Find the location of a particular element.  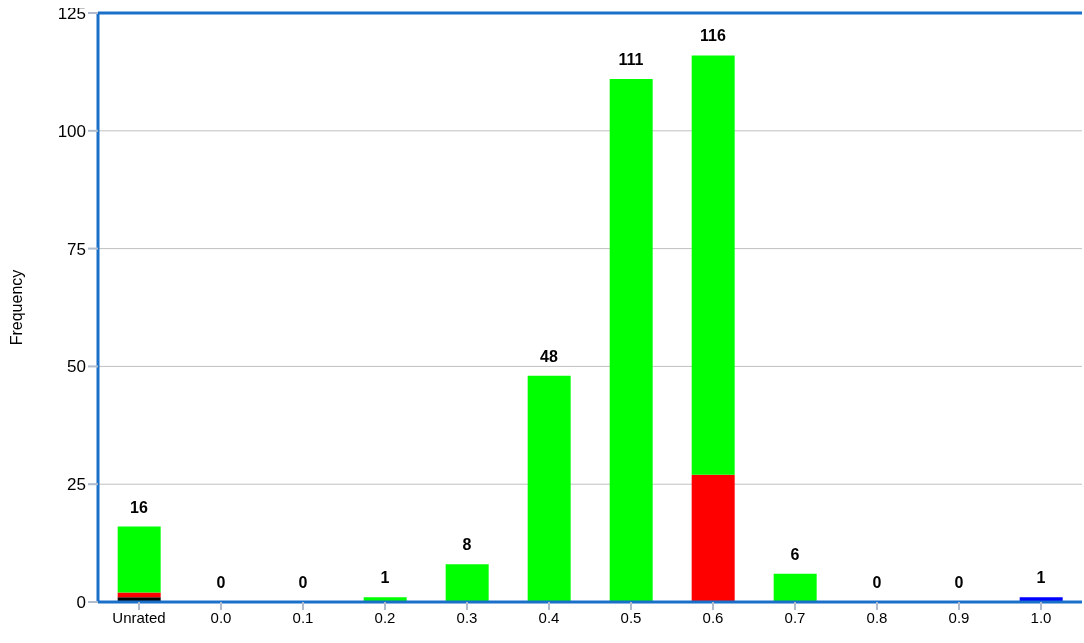

x-tick-label: 0.0 is located at coordinates (221, 617).